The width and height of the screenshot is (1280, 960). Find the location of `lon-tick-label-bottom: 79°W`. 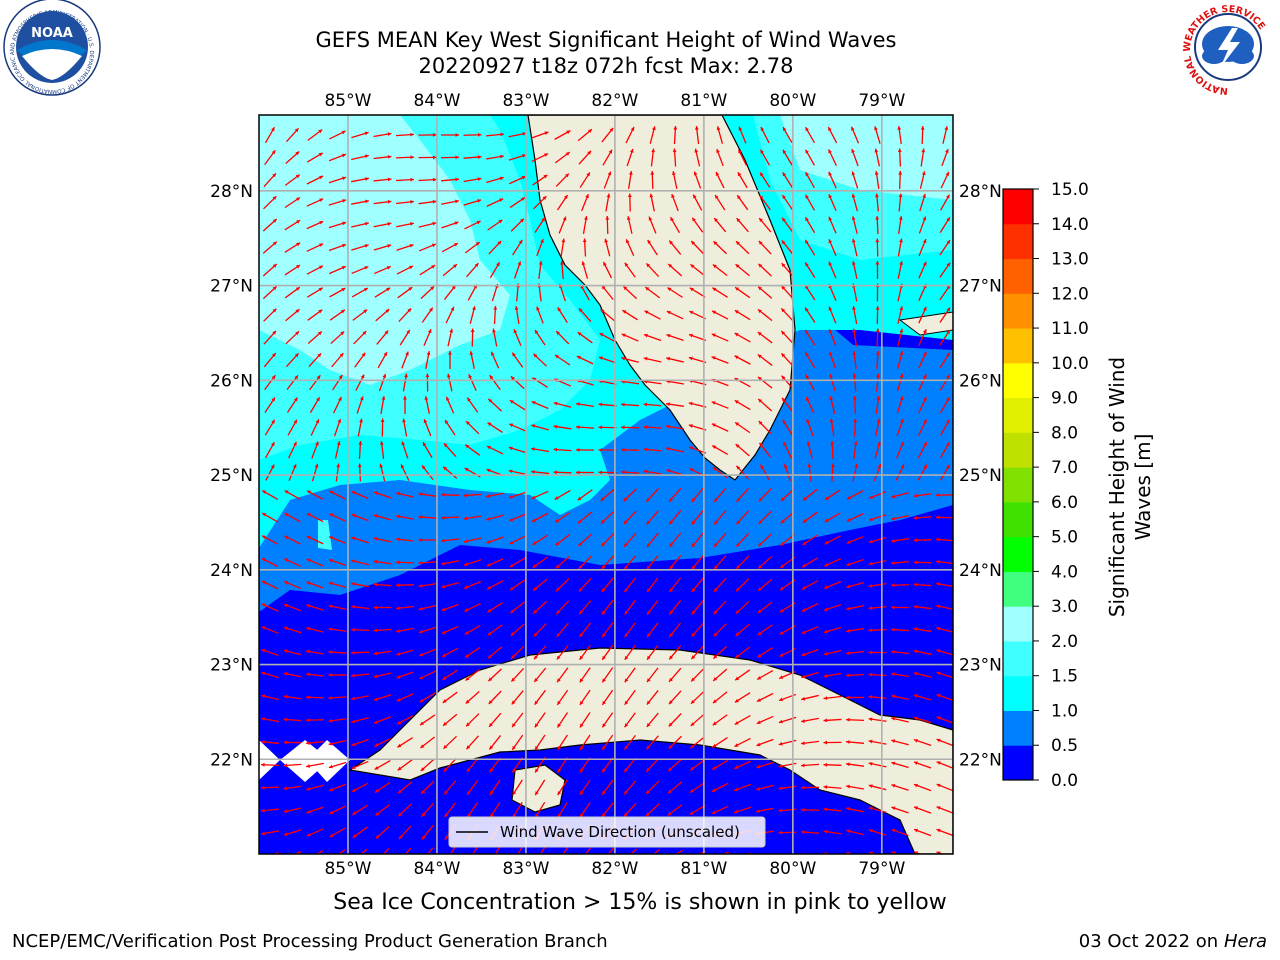

lon-tick-label-bottom: 79°W is located at coordinates (881, 869).